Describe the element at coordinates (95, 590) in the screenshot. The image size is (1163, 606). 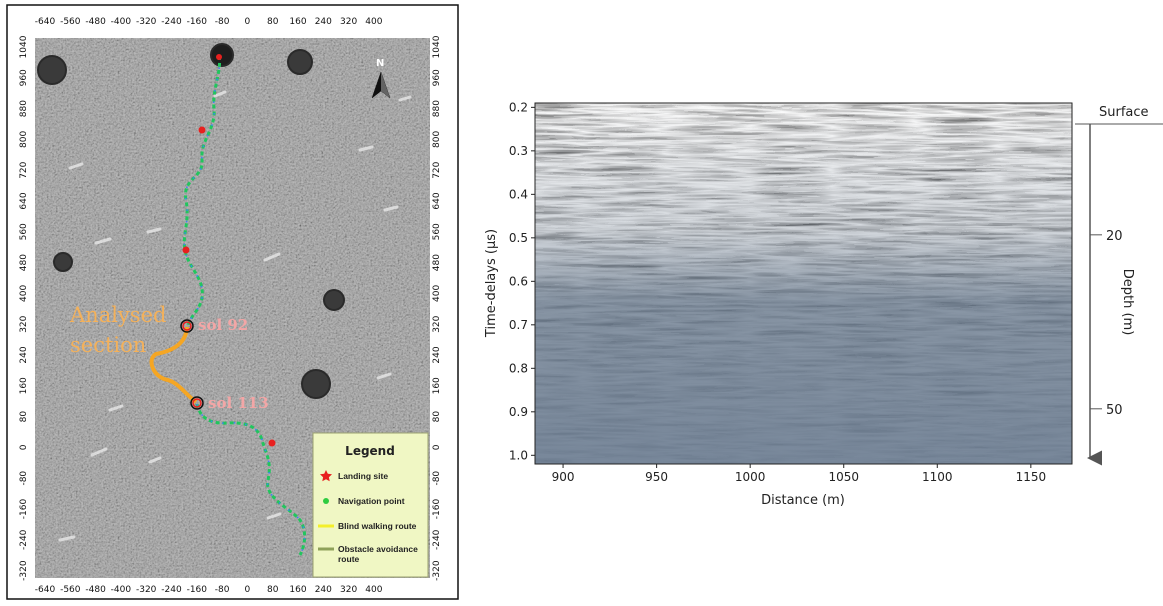
I see `map-bottom-tick: -480` at that location.